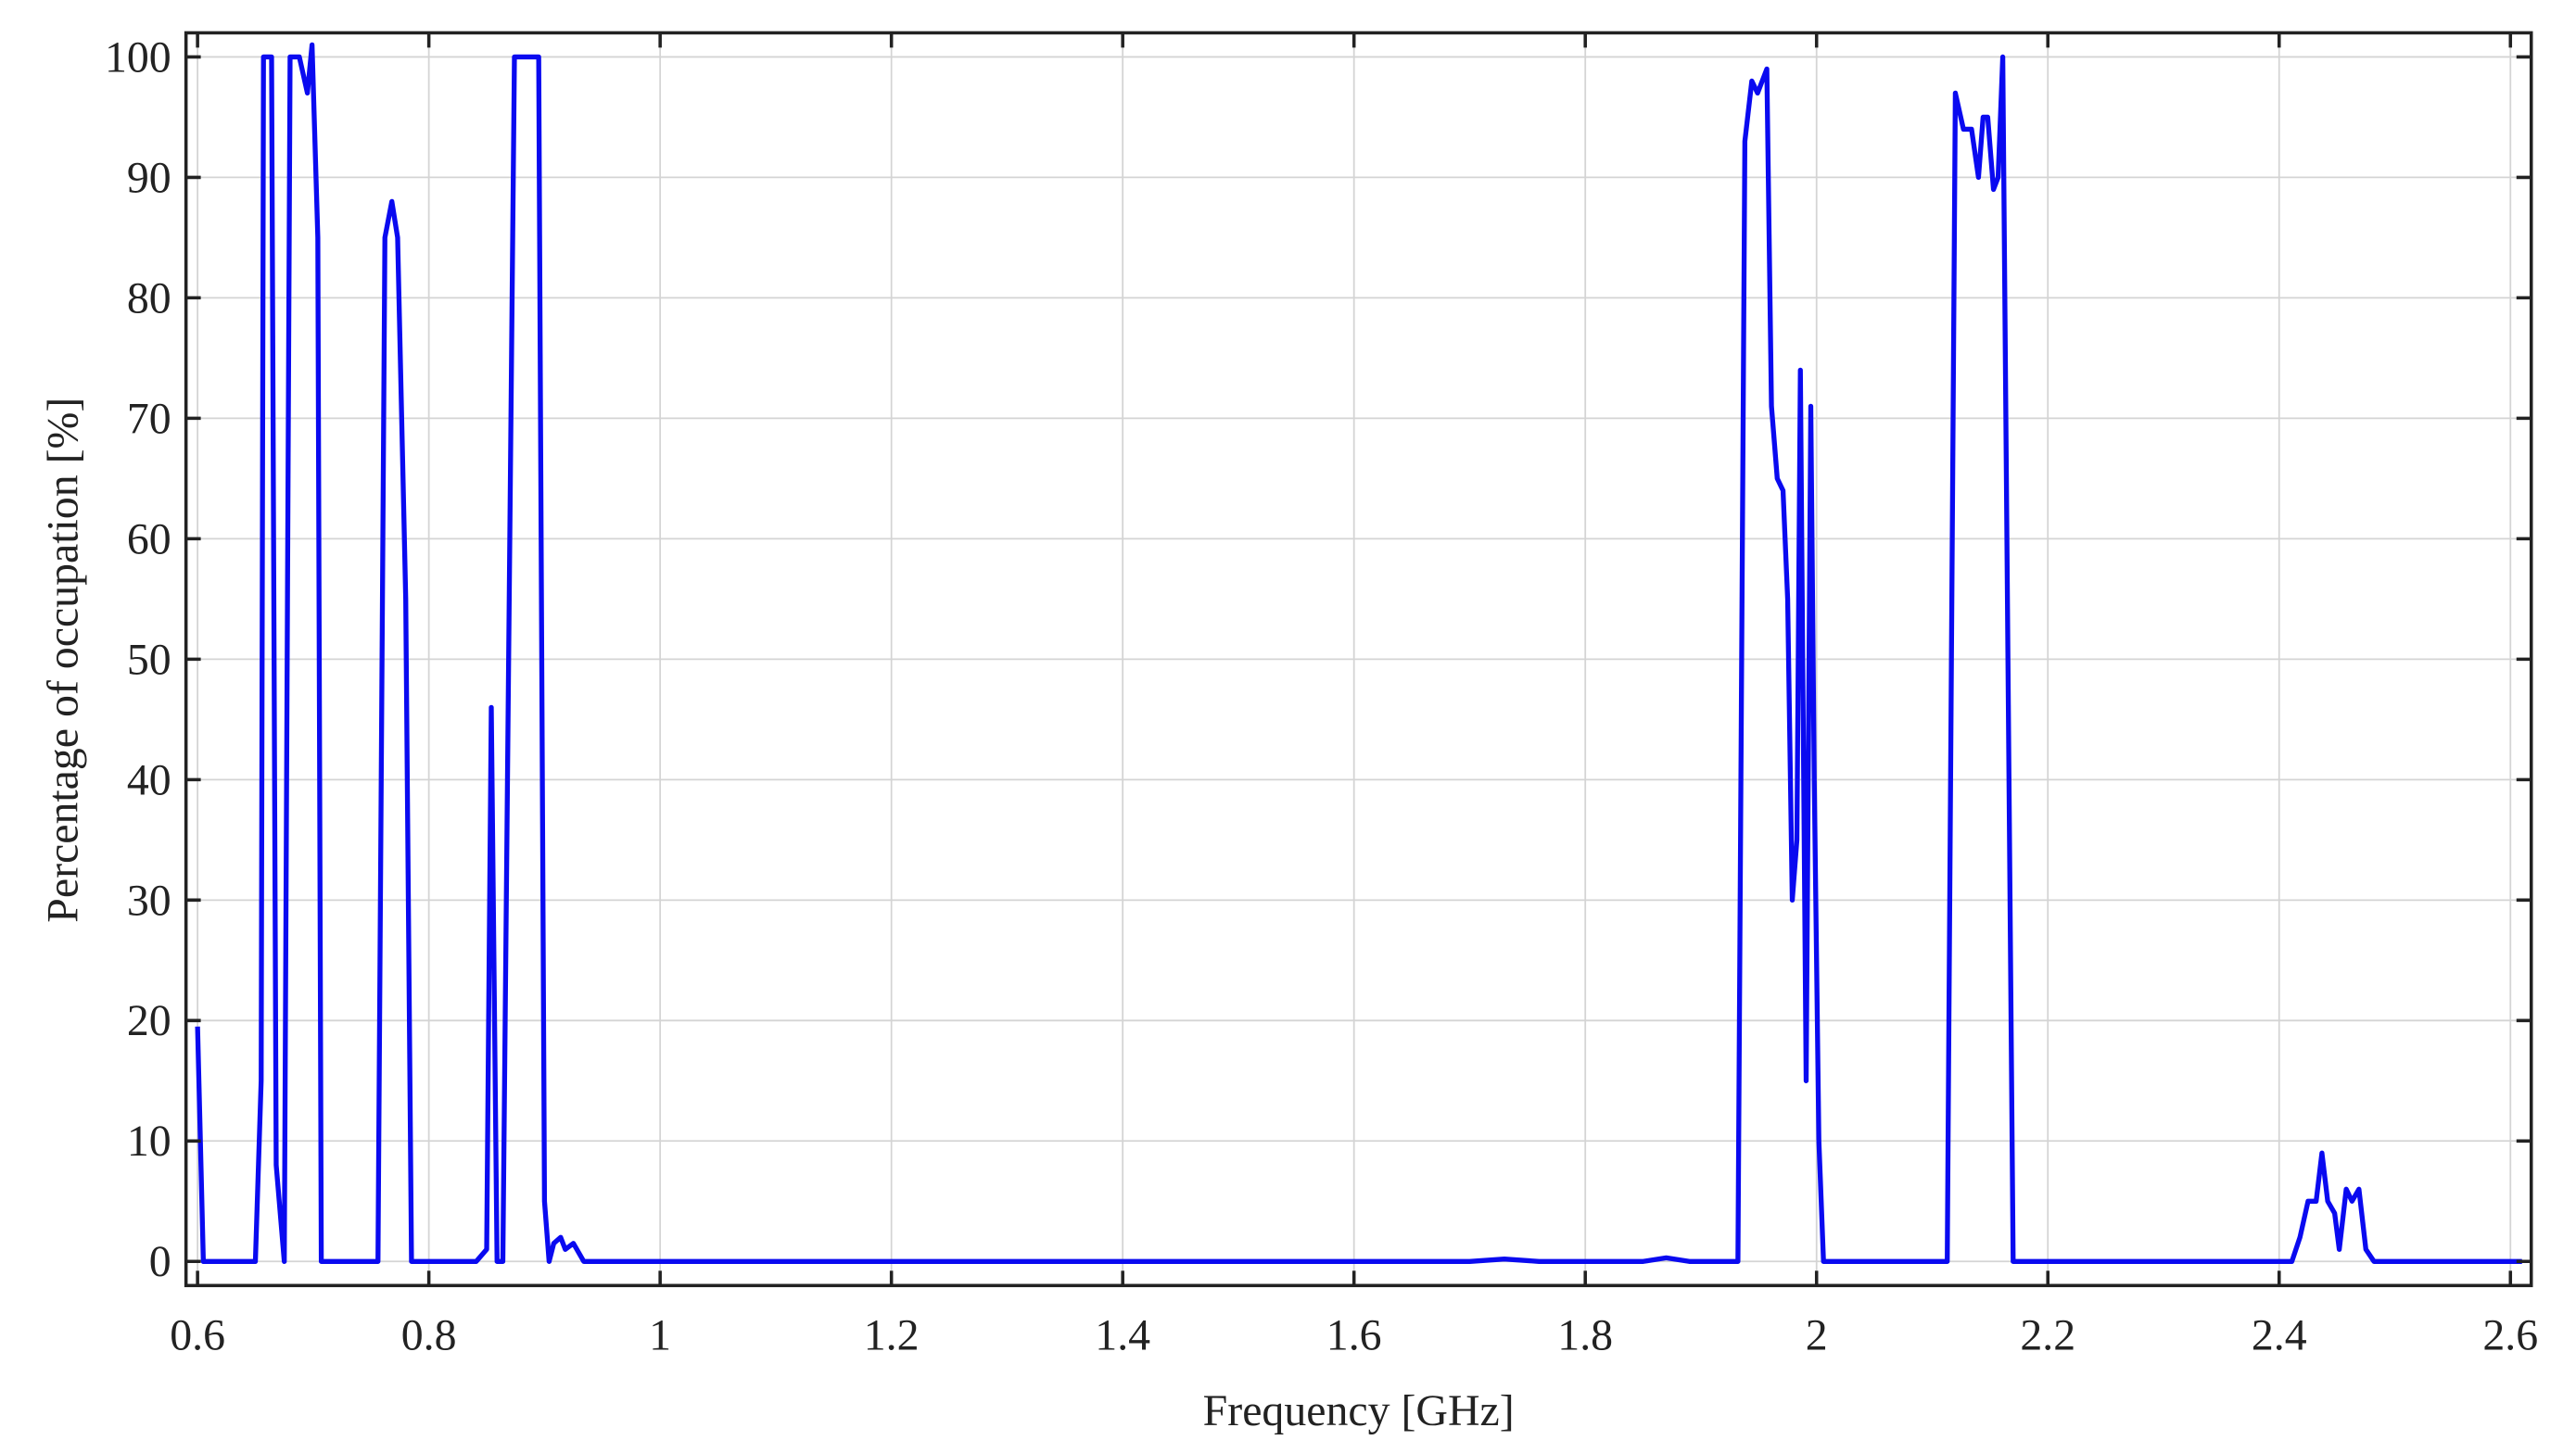 The image size is (2576, 1453). What do you see at coordinates (2279, 1334) in the screenshot?
I see `x-tick-label: 2.4` at bounding box center [2279, 1334].